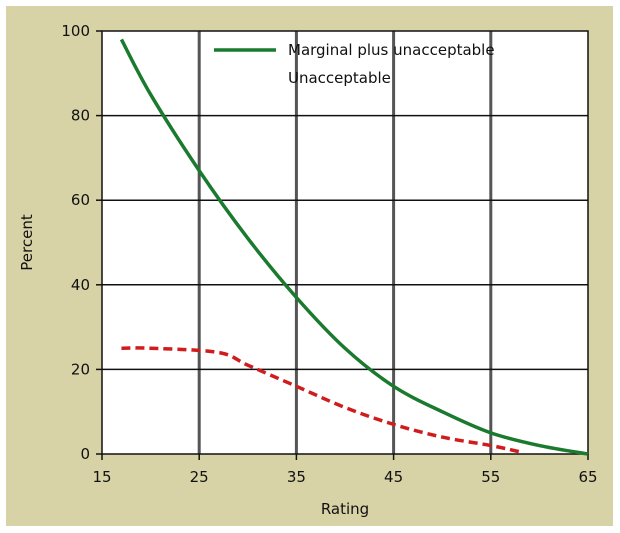 The image size is (620, 533). I want to click on y-tick-label: 100, so click(75, 31).